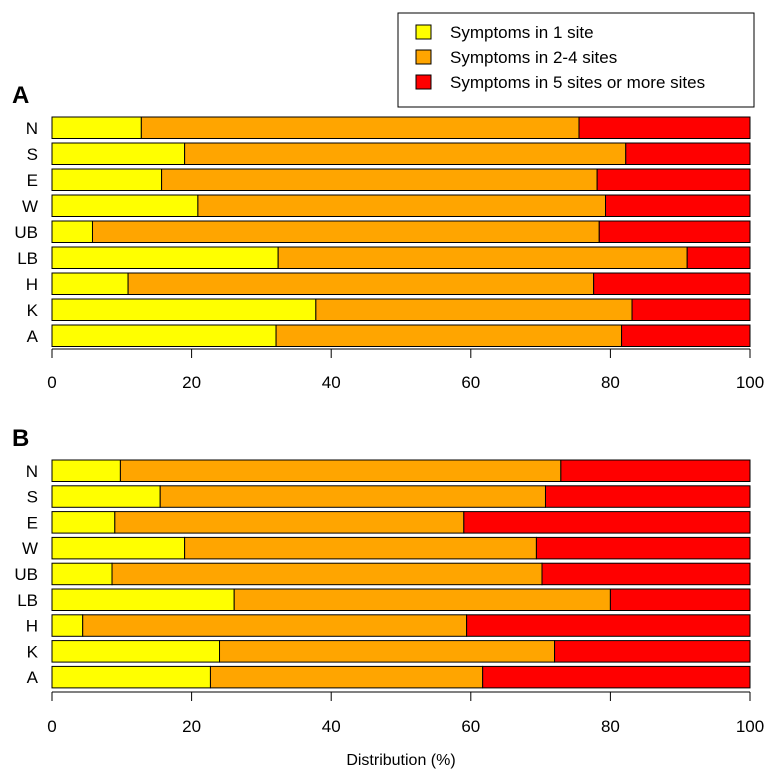  What do you see at coordinates (533, 57) in the screenshot?
I see `legend-label: Symptoms in 2-4 sites` at bounding box center [533, 57].